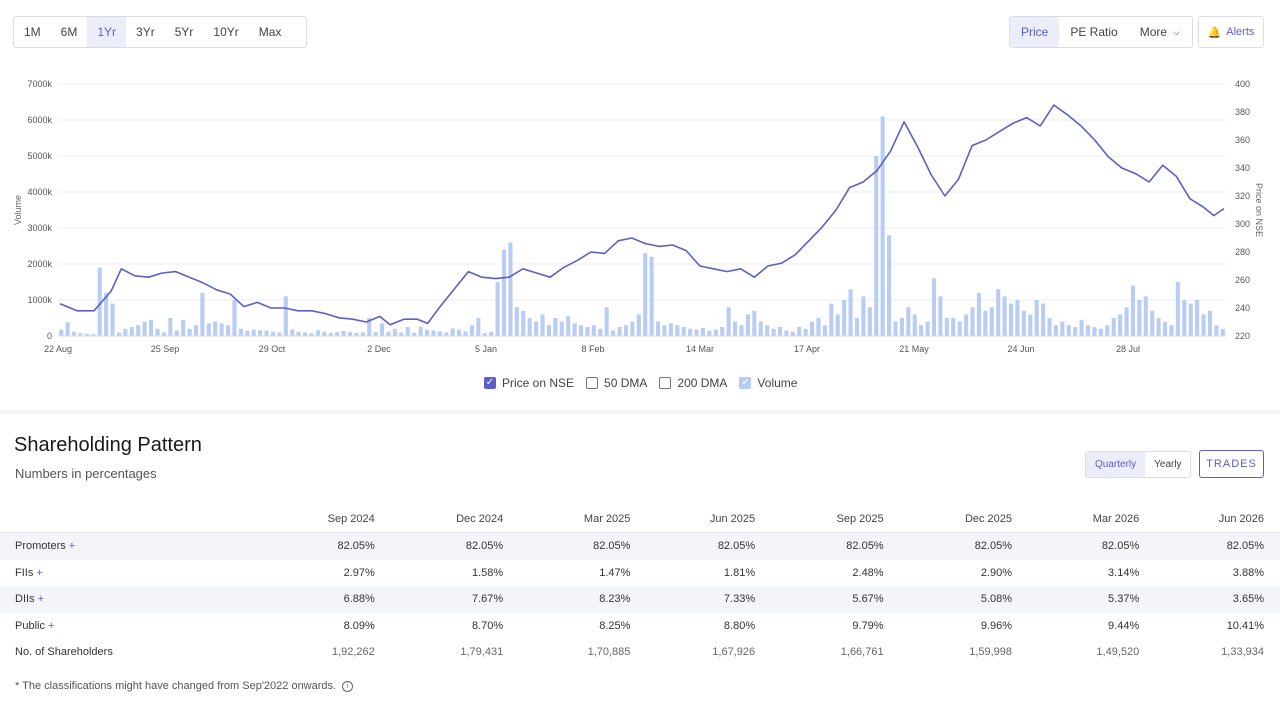 This screenshot has width=1280, height=720. Describe the element at coordinates (1124, 625) in the screenshot. I see `table-cell: 9.44%` at that location.